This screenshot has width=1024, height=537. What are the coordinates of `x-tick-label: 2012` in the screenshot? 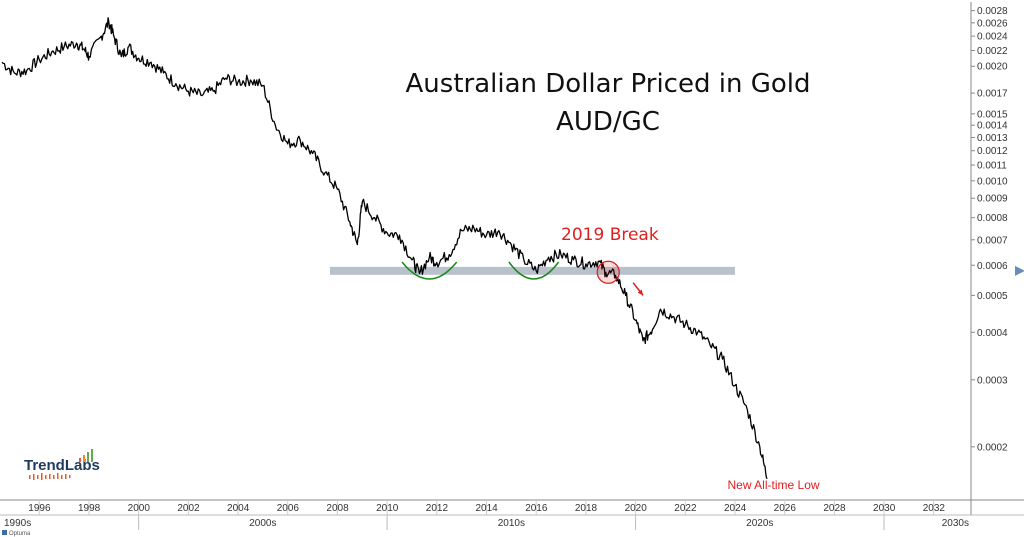 It's located at (437, 508).